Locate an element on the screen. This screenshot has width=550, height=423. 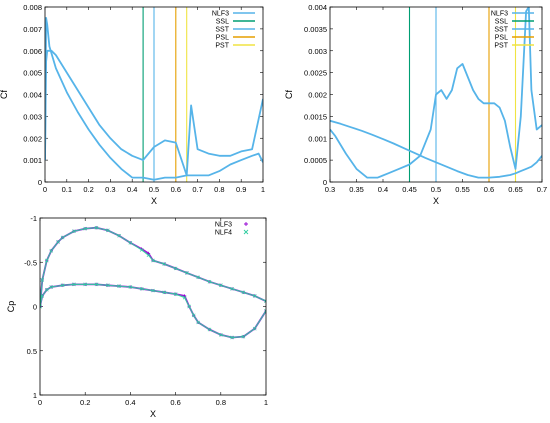
y-tick-label: 0.005 is located at coordinates (32, 73).